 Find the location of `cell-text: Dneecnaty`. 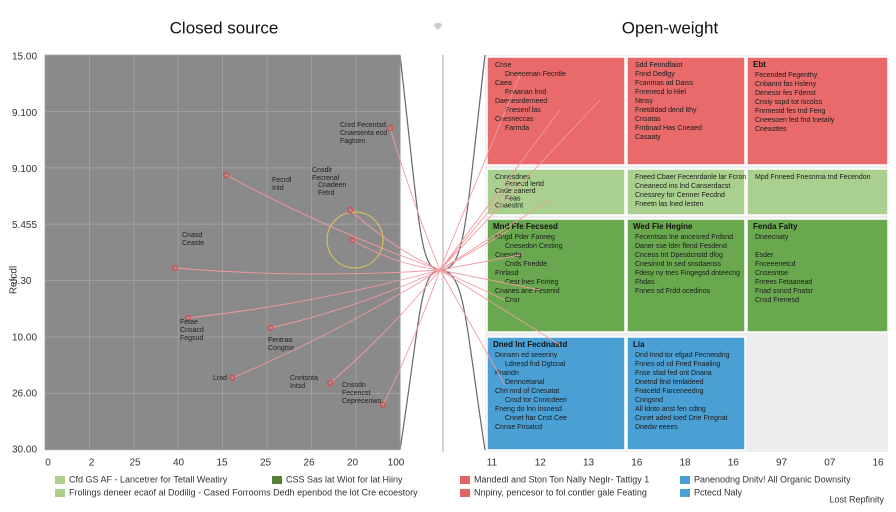

cell-text: Dneecnaty is located at coordinates (772, 237).